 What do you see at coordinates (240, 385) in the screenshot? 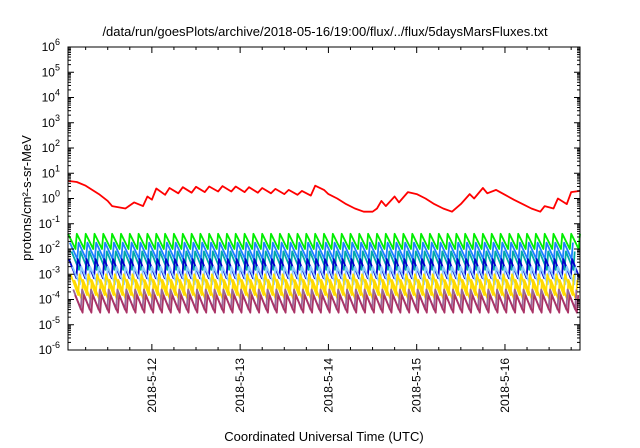
I see `x-tick-label: 2018-5-13` at bounding box center [240, 385].